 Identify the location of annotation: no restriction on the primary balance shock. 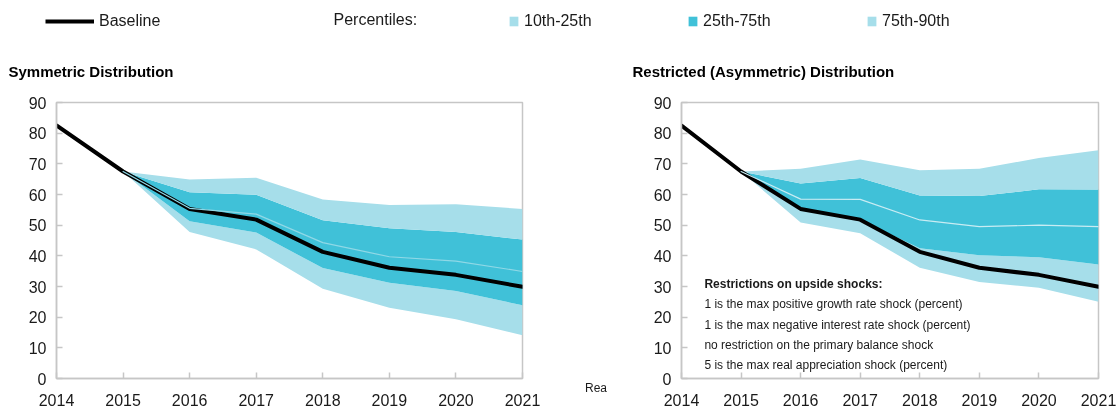
(819, 344).